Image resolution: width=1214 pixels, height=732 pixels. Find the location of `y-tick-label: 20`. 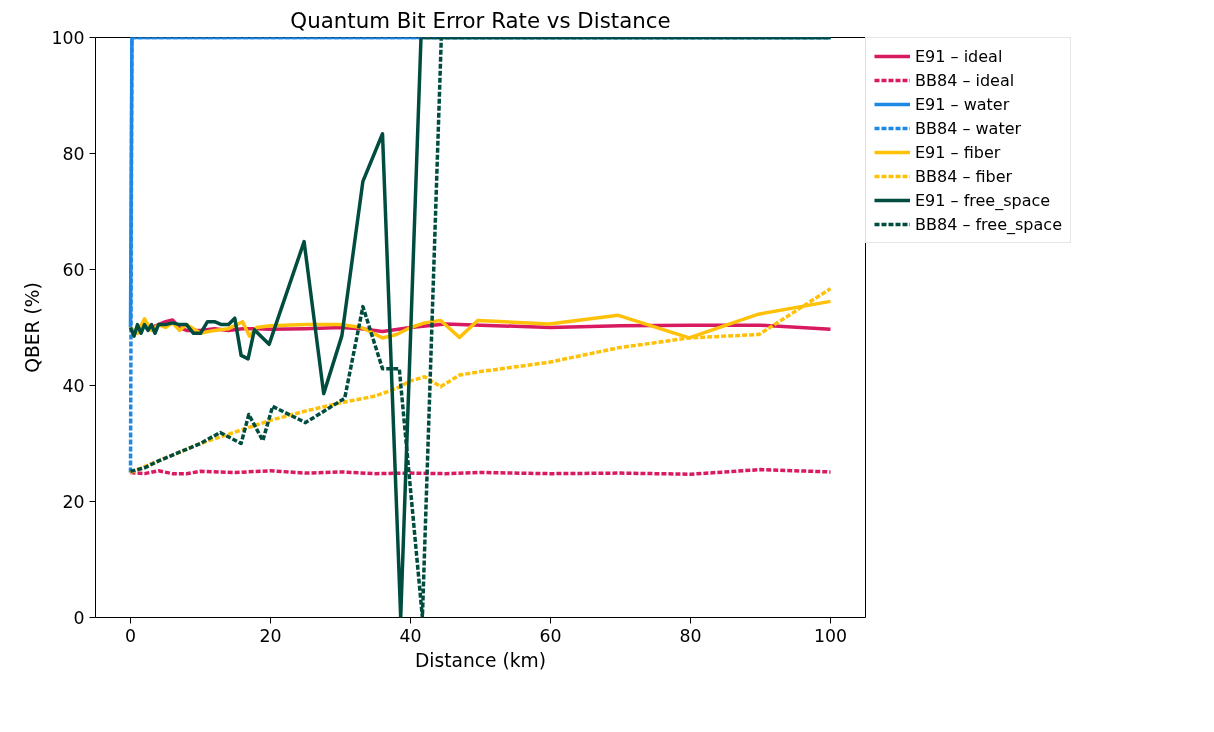

y-tick-label: 20 is located at coordinates (73, 502).